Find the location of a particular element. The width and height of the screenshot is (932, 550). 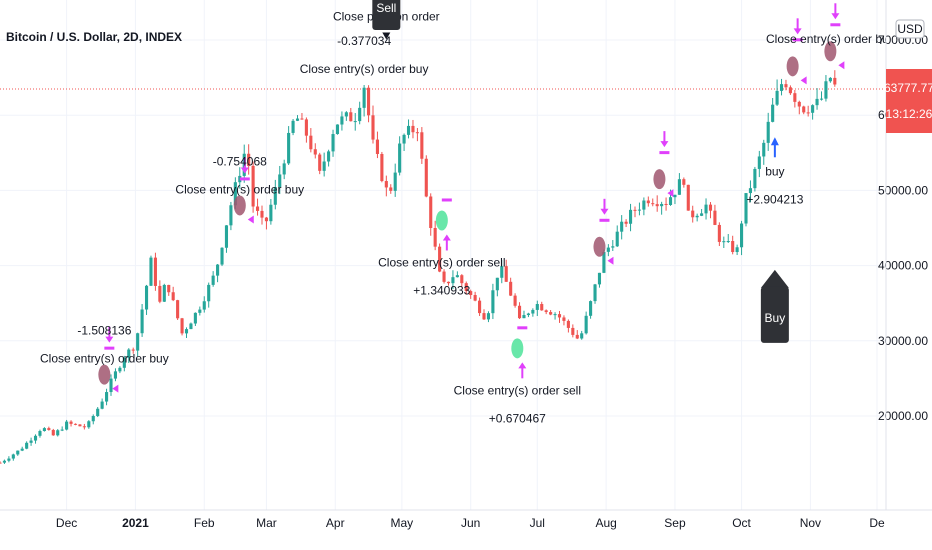

time-axis-ticks: Dec 2021 Feb Mar Apr May Jun Jul Aug Sep Oct Nov De is located at coordinates (470, 523).